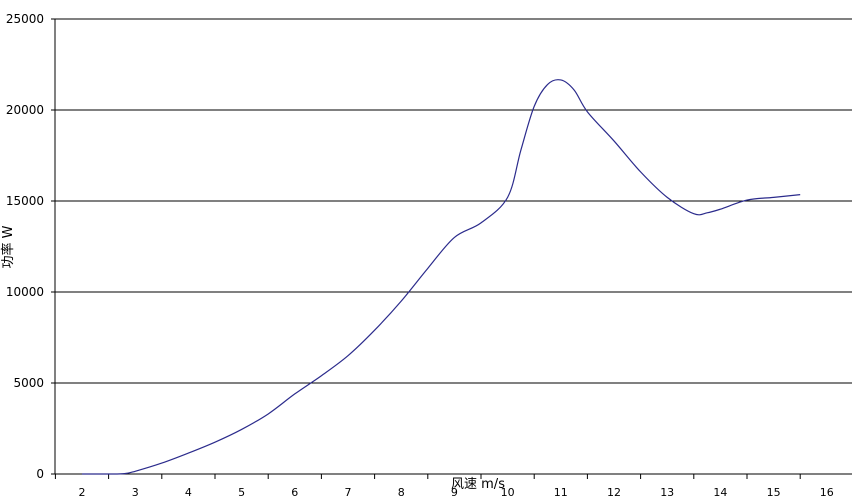  Describe the element at coordinates (135, 492) in the screenshot. I see `x-tick-label: 3` at that location.